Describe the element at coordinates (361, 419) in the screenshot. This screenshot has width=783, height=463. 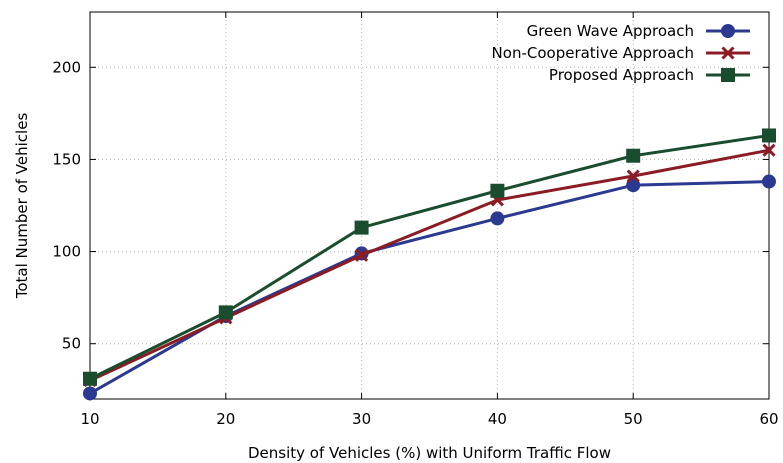
I see `x-tick-label: 30` at that location.